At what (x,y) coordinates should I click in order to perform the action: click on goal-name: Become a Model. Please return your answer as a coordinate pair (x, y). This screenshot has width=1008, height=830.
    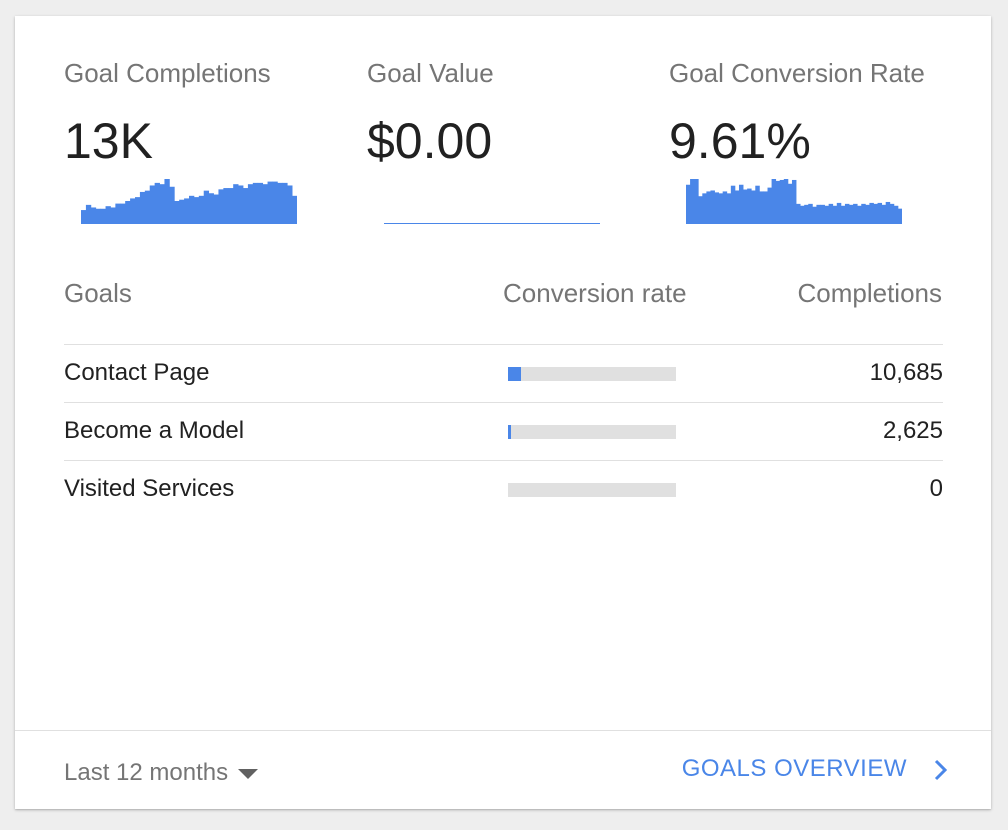
    Looking at the image, I should click on (154, 430).